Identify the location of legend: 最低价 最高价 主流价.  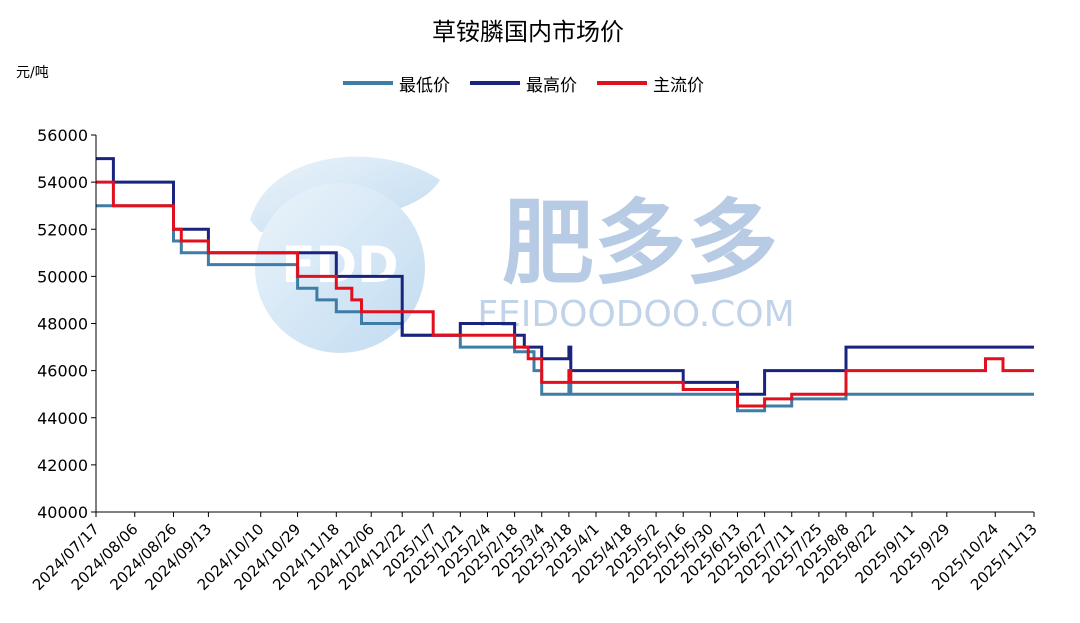
(533, 83).